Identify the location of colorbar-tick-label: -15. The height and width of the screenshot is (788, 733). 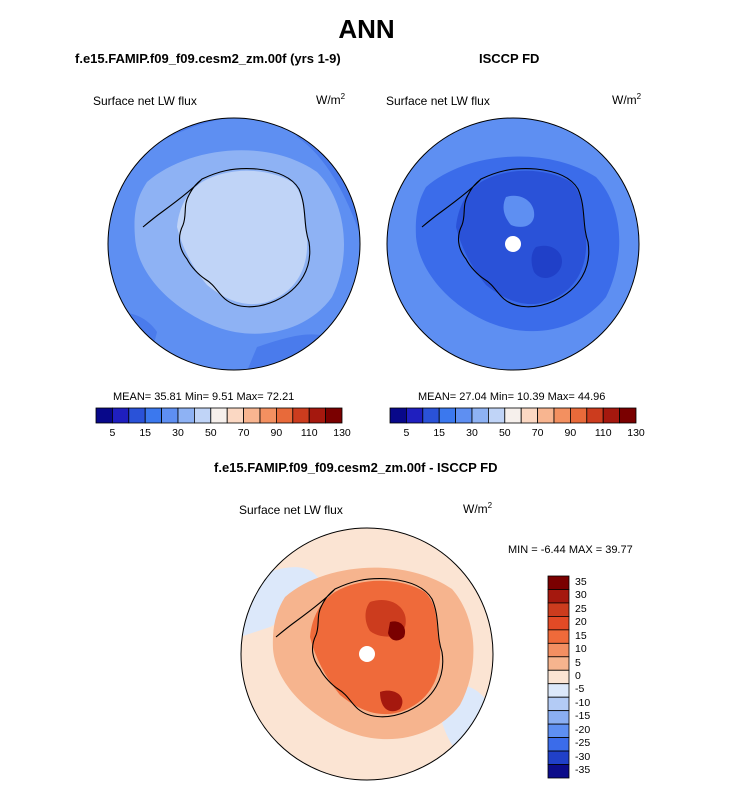
(583, 716).